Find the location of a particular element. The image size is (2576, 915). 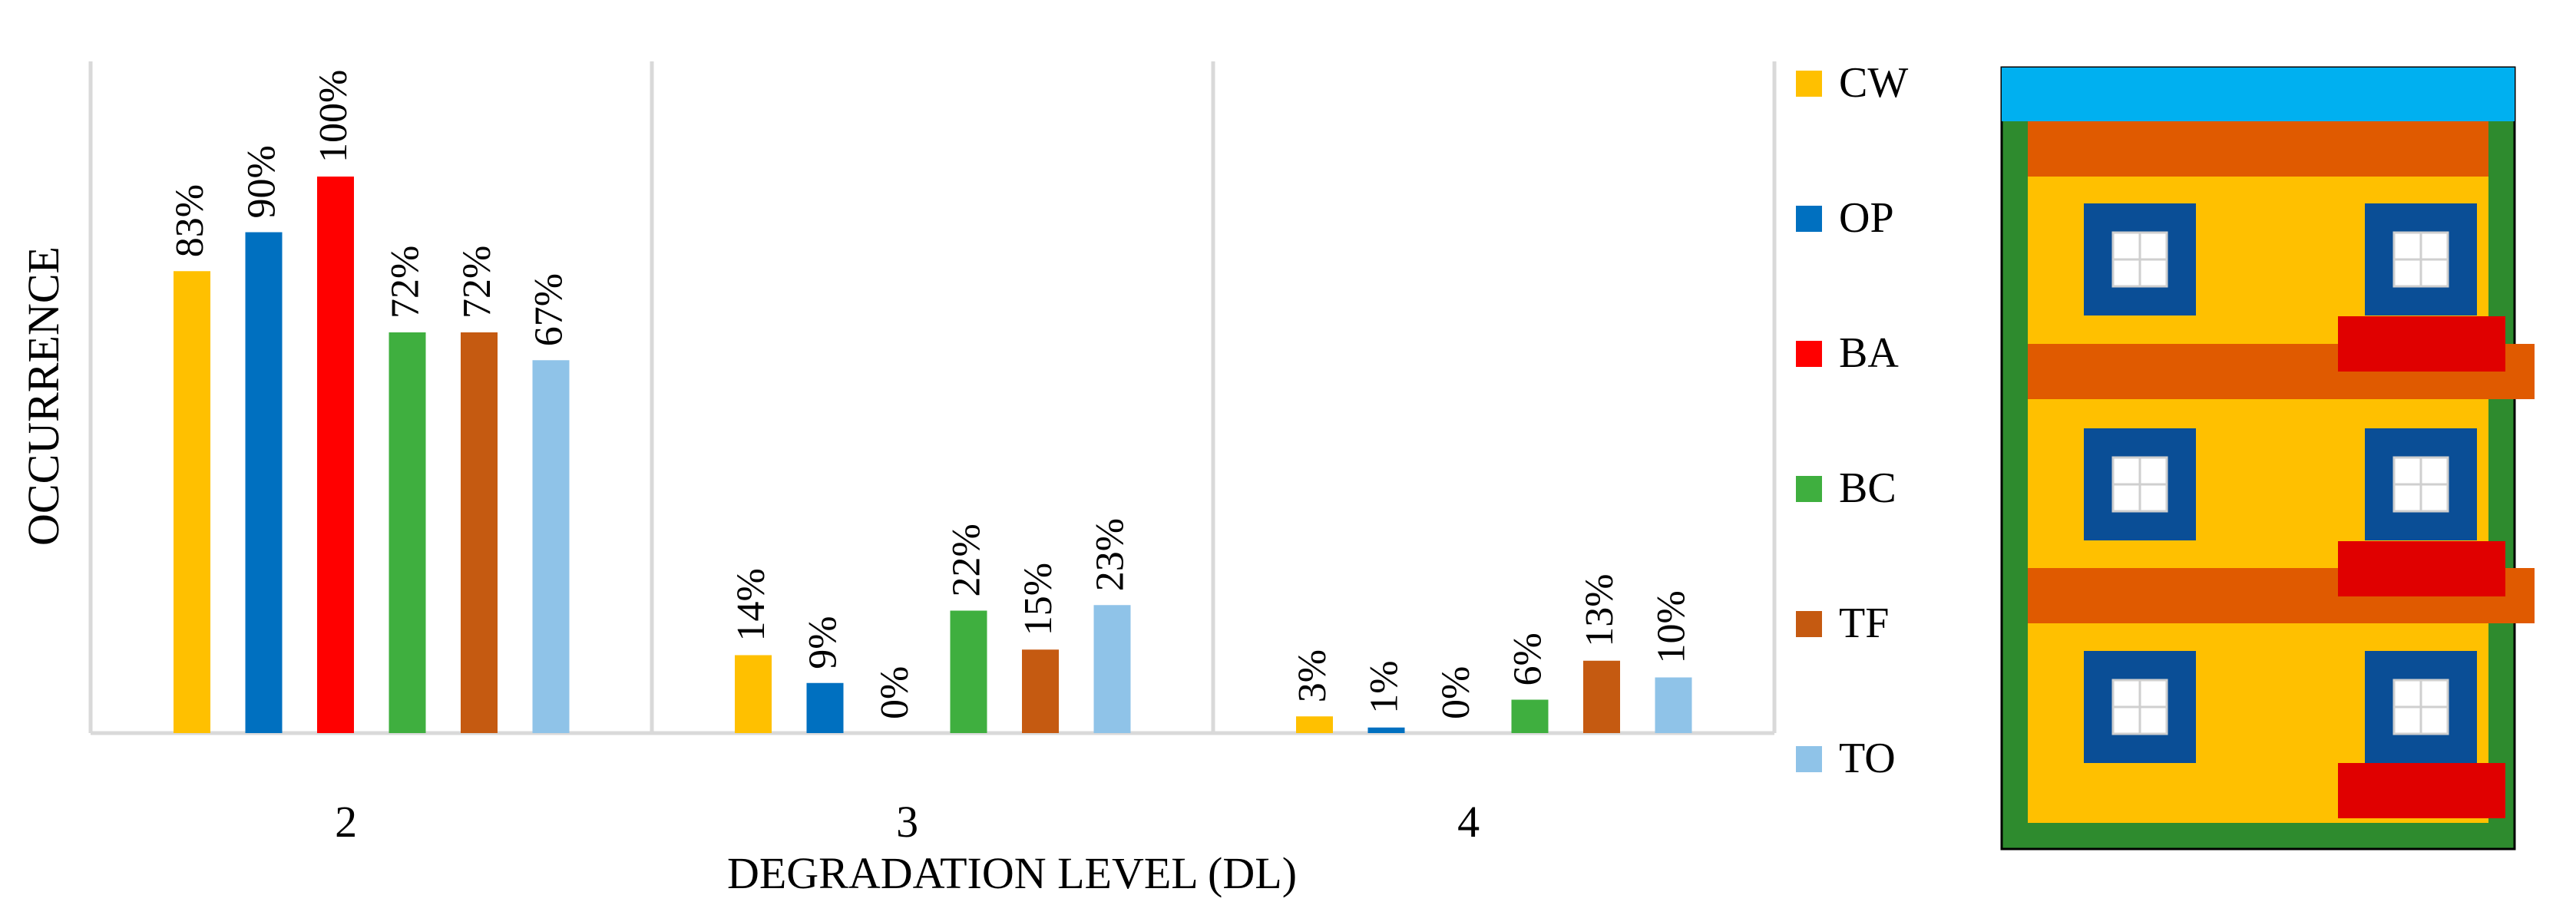

legend-swatch-to is located at coordinates (1809, 759).